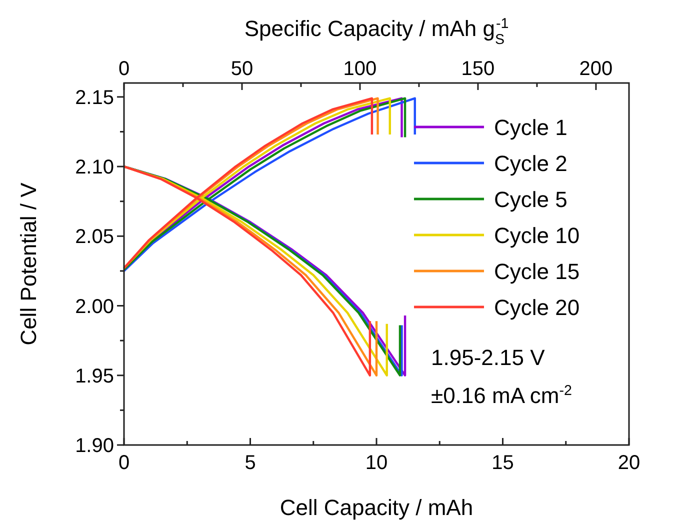 The width and height of the screenshot is (677, 523). Describe the element at coordinates (250, 463) in the screenshot. I see `x-tick-label: 5` at that location.